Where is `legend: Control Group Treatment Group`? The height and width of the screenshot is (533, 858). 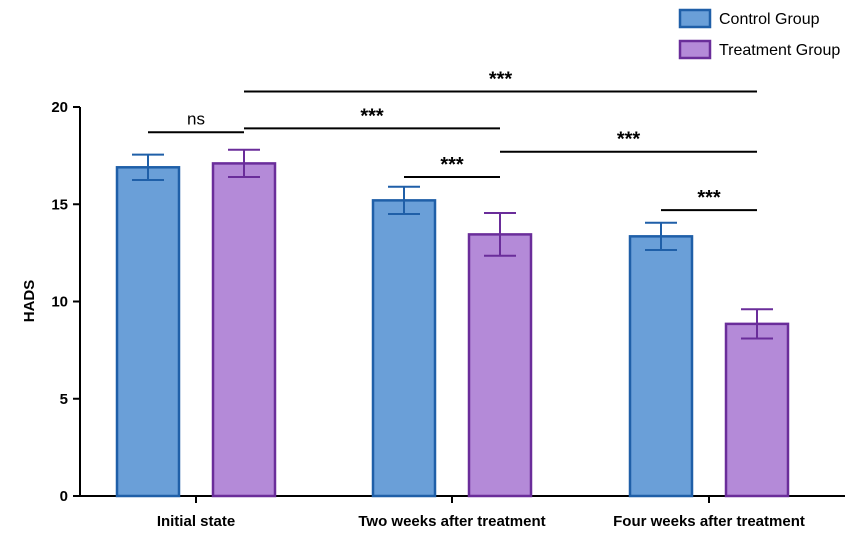
legend: Control Group Treatment Group is located at coordinates (759, 34).